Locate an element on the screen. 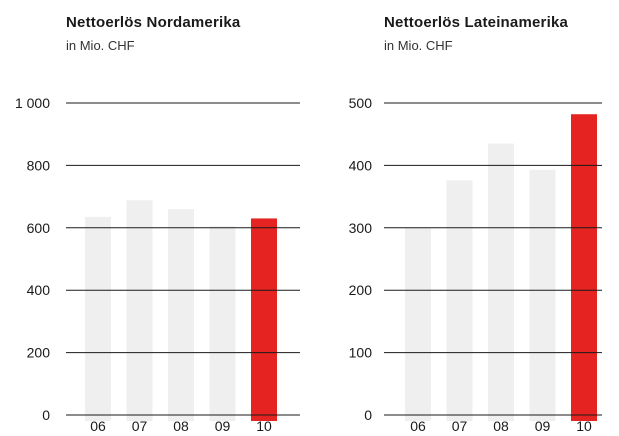 The image size is (619, 436). chart-title: Nettoerlös Nordamerika is located at coordinates (153, 22).